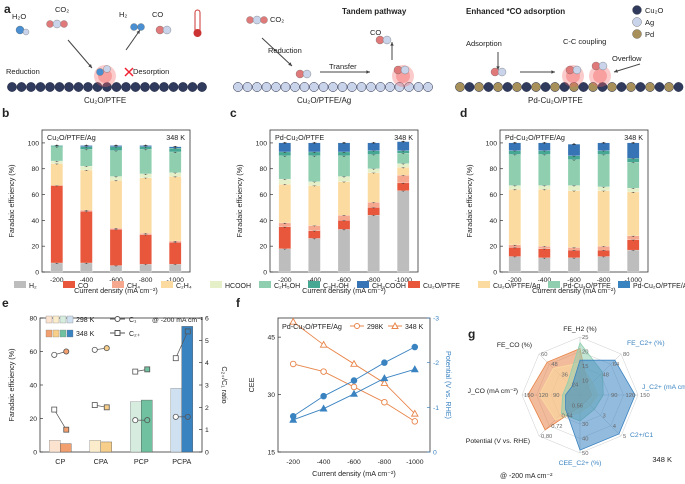  I want to click on legend-label: Pd, so click(649, 34).